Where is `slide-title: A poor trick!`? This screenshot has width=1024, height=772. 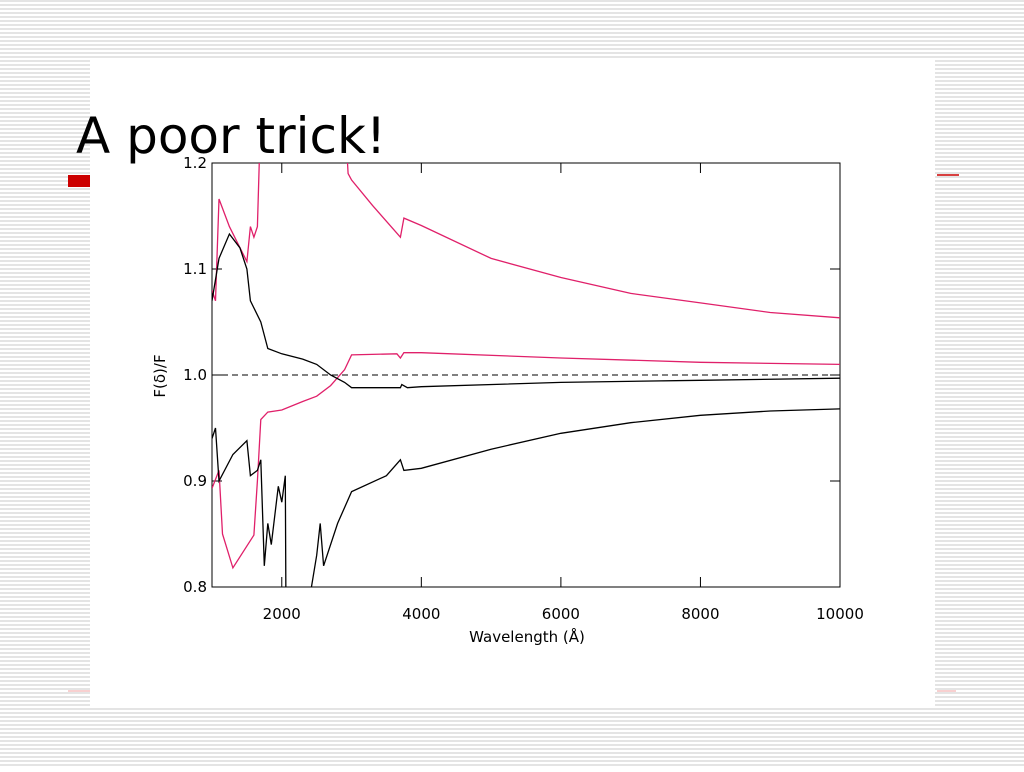 slide-title: A poor trick! is located at coordinates (231, 136).